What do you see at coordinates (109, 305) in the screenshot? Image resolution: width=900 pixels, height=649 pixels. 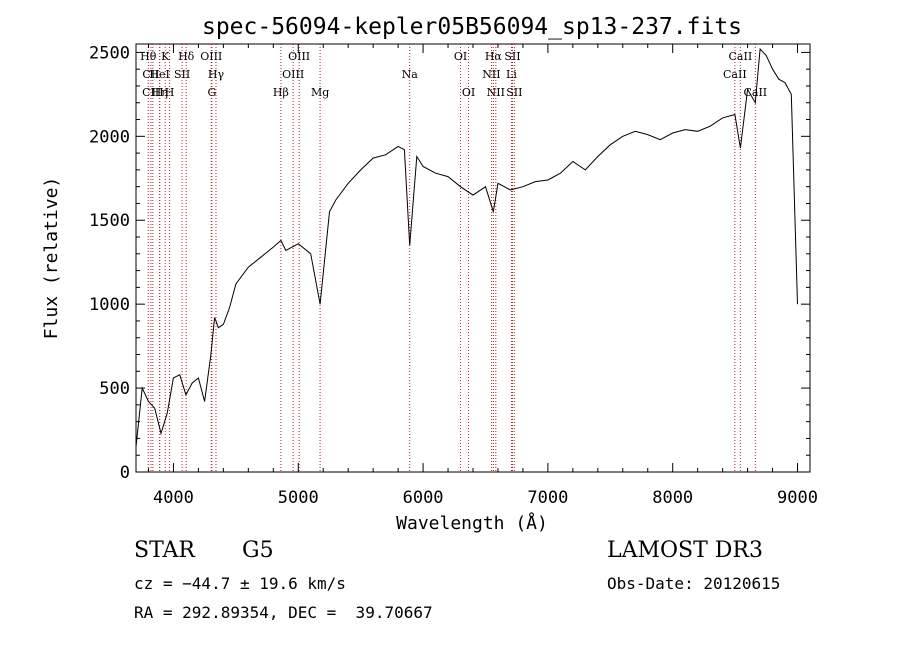 I see `y-tick-label-2: 1000` at bounding box center [109, 305].